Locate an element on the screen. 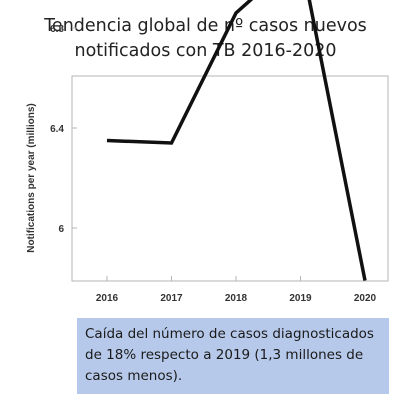  x-tick-label: 2016 is located at coordinates (107, 298).